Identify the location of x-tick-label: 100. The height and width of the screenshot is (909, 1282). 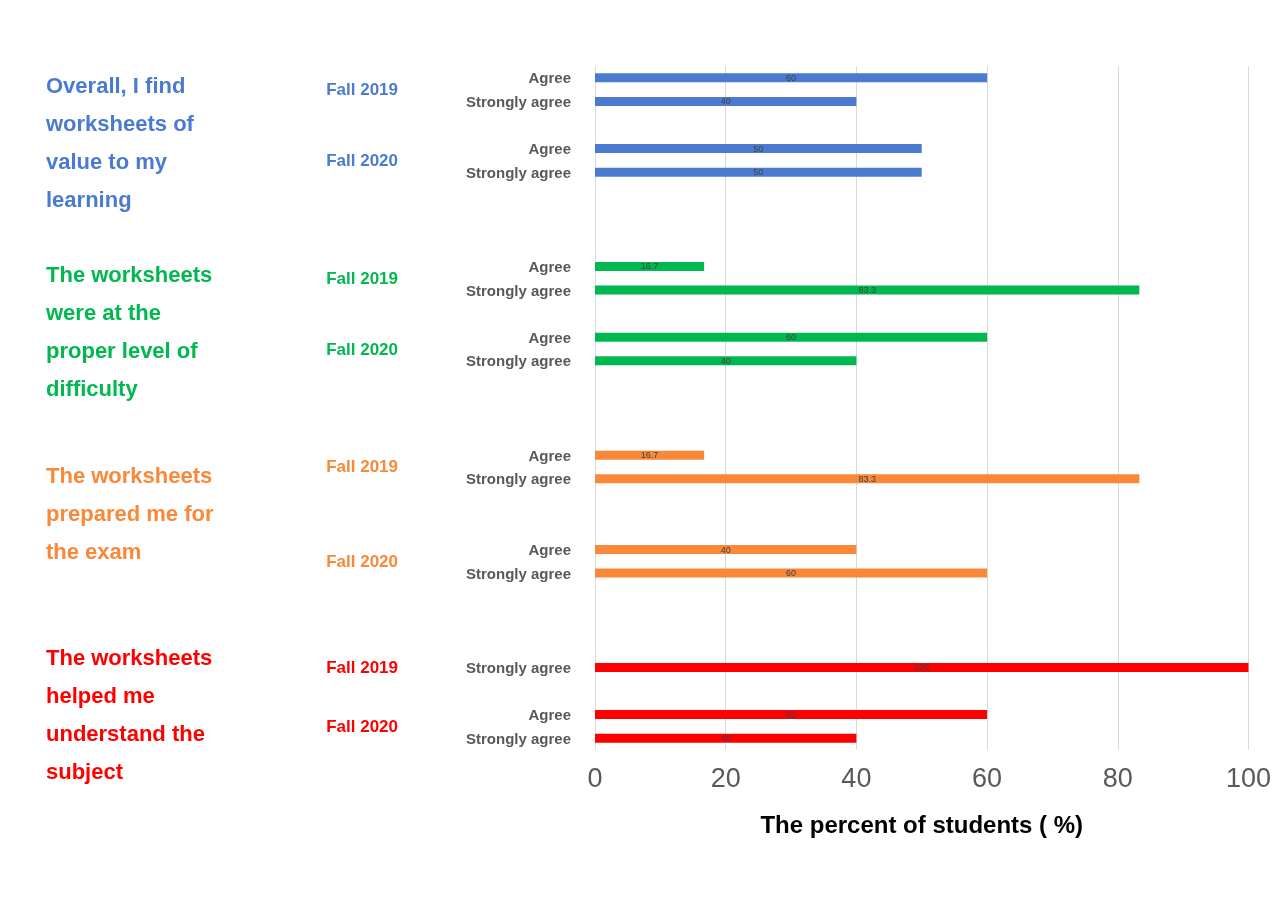
(1248, 777).